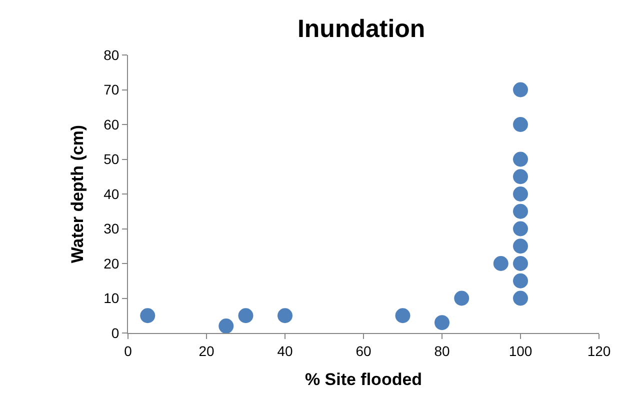  What do you see at coordinates (361, 29) in the screenshot?
I see `chart-title: Inundation` at bounding box center [361, 29].